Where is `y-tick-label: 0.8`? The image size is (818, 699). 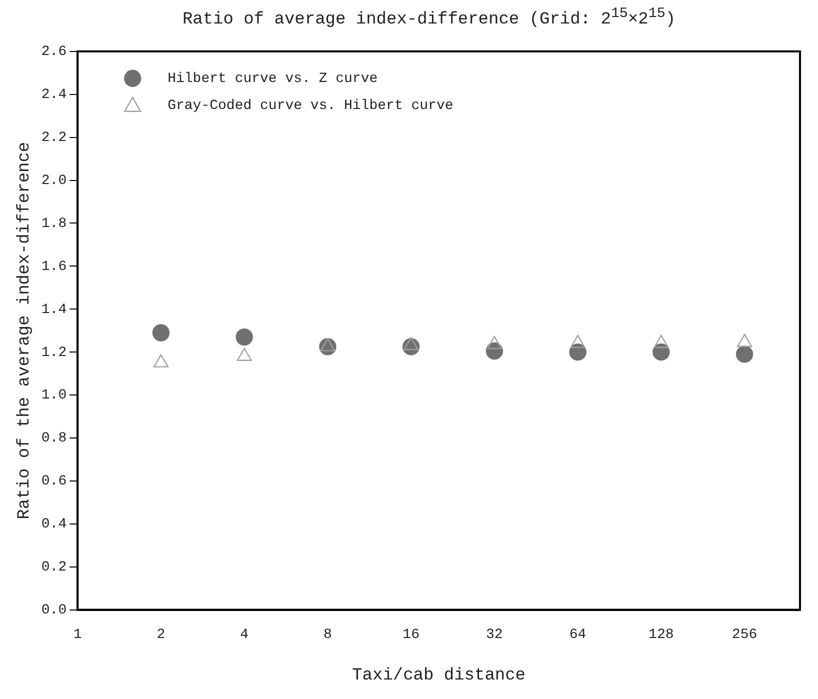
y-tick-label: 0.8 is located at coordinates (54, 438).